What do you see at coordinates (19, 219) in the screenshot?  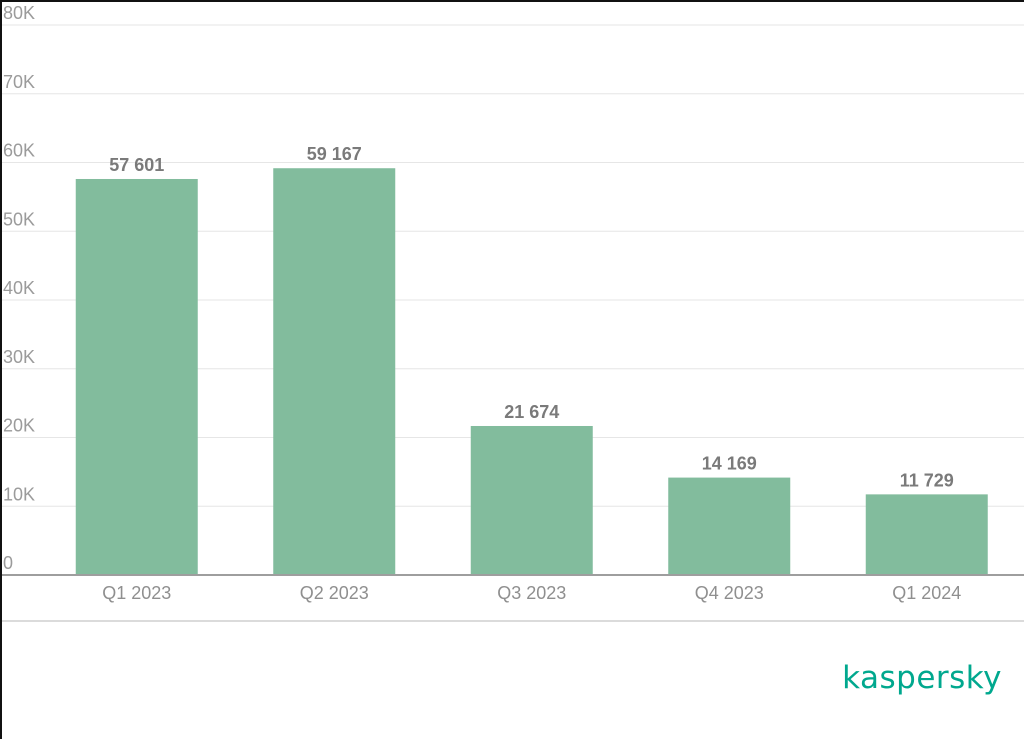 I see `y-tick-label: 50K` at bounding box center [19, 219].